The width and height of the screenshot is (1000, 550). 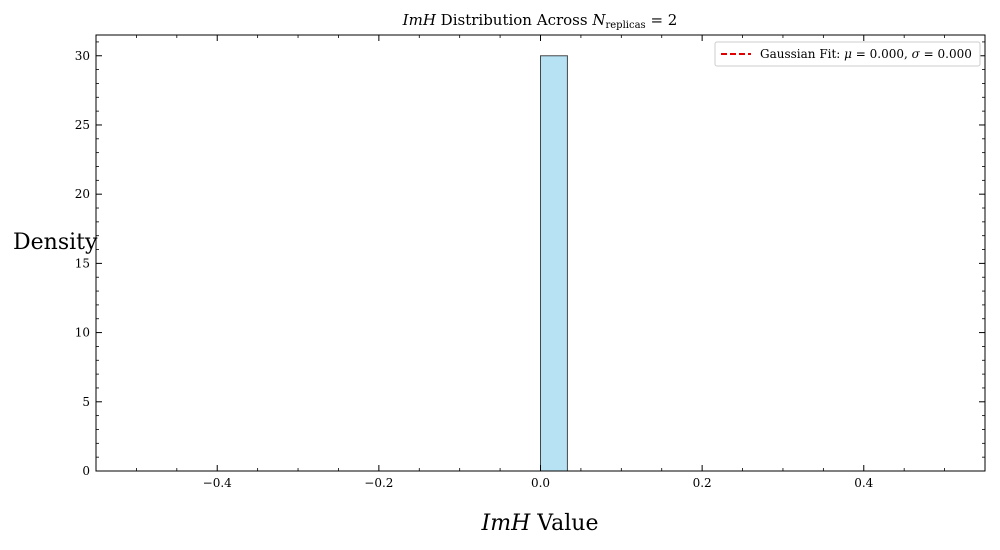 I want to click on legend: Gaussian Fit: μ = 0.000, σ = 0.000, so click(x=847, y=54).